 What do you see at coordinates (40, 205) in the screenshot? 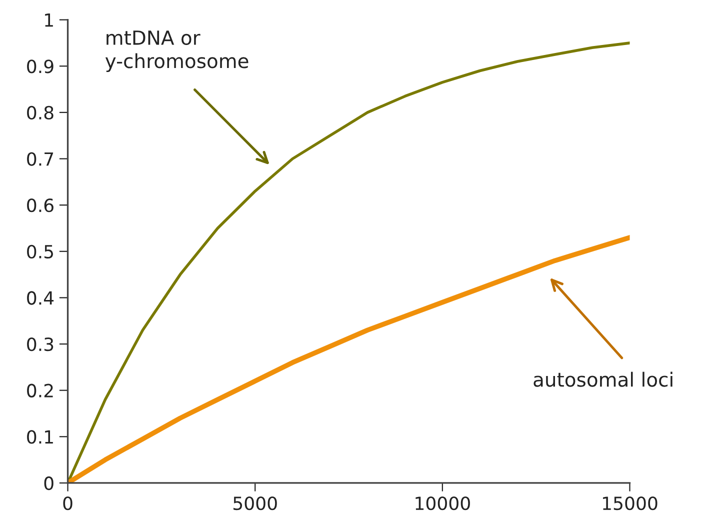
I see `y-tick-label: 0.6` at bounding box center [40, 205].